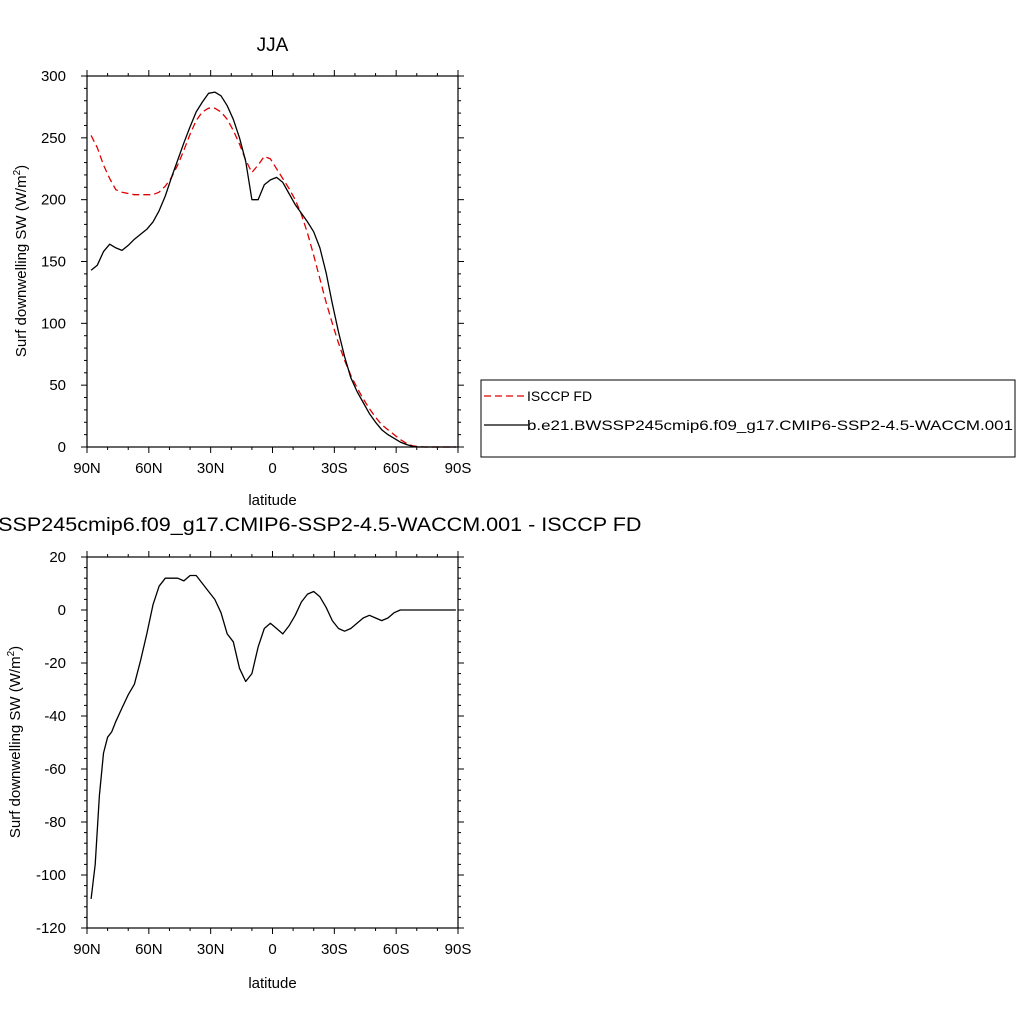 This screenshot has width=1024, height=1024. I want to click on bottom-chart-x-tick-label: 90S, so click(458, 949).